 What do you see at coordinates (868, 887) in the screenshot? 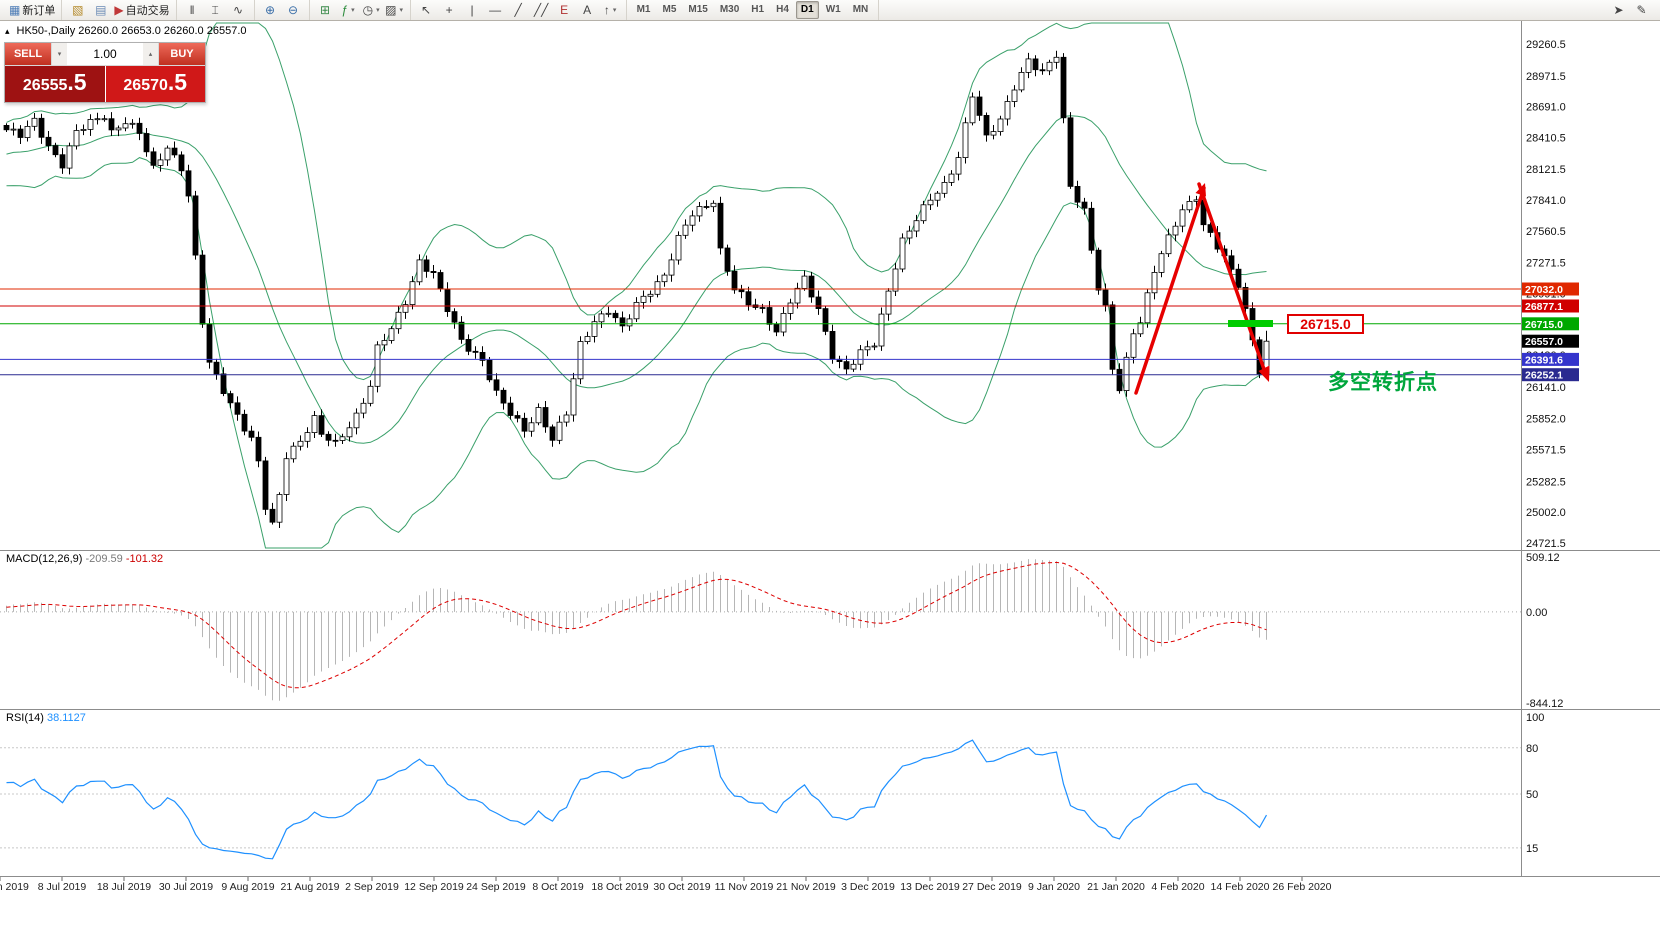
I see `svg-text: 3 Dec 2019` at bounding box center [868, 887].